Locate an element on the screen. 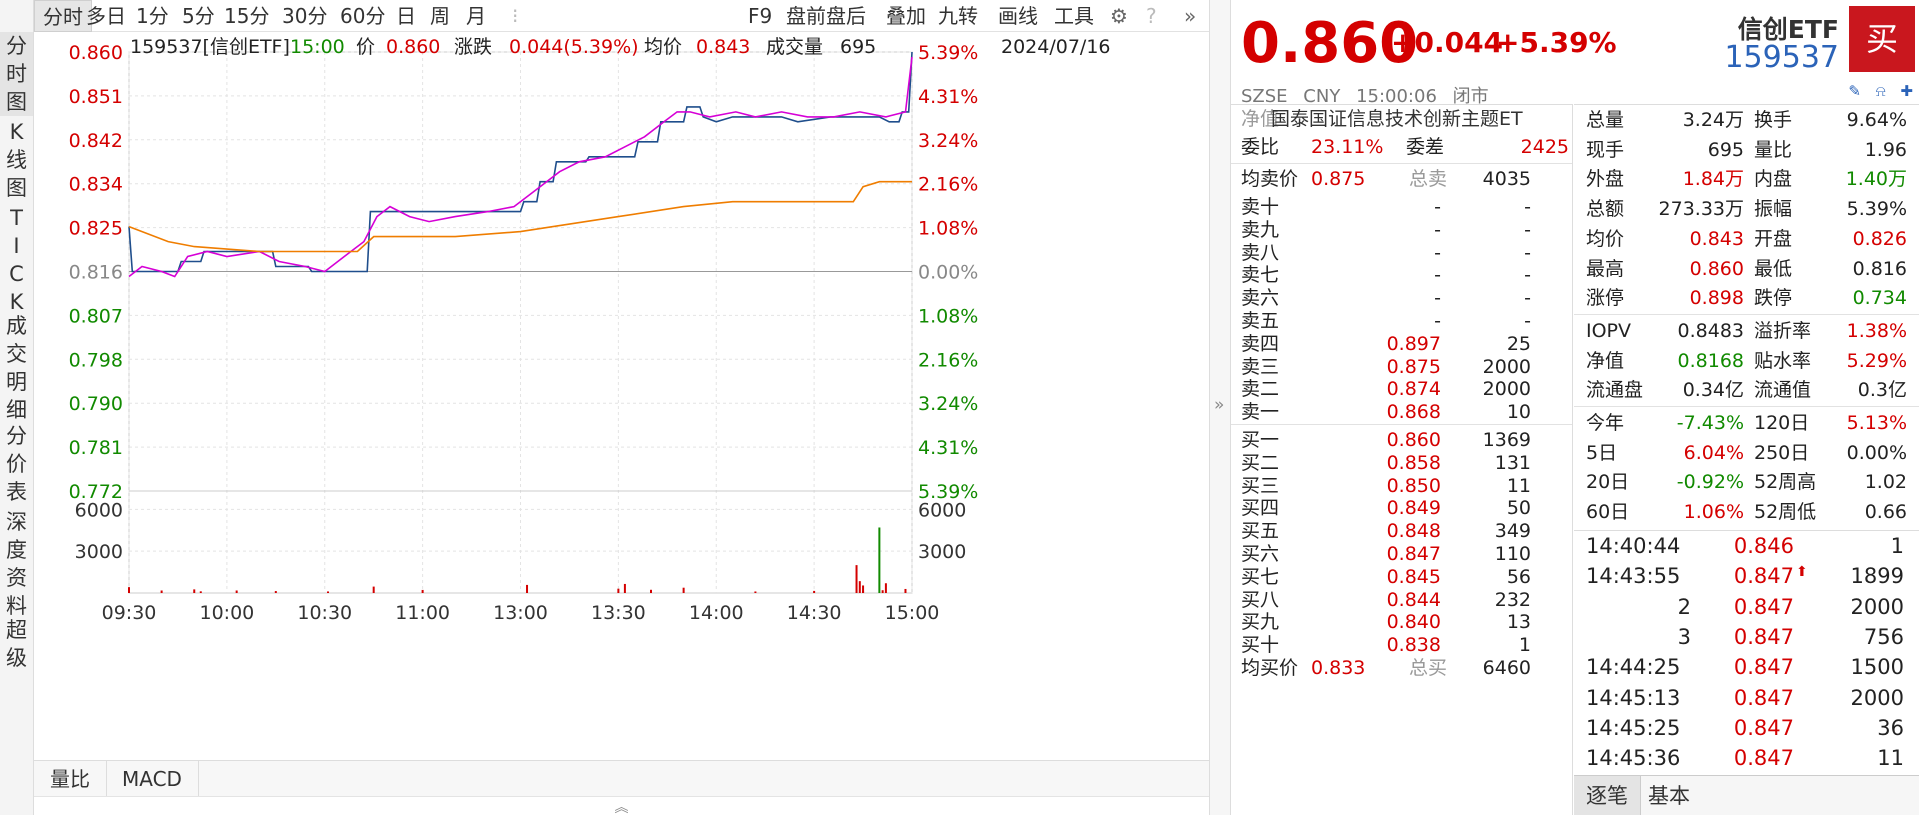 Image resolution: width=1919 pixels, height=815 pixels. toolbar-item-1: 盘前盘后 is located at coordinates (826, 16).